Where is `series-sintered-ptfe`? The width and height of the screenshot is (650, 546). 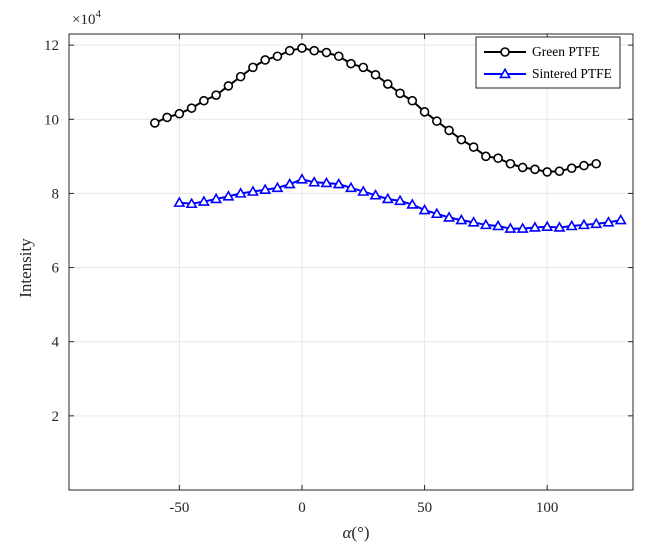 series-sintered-ptfe is located at coordinates (400, 203).